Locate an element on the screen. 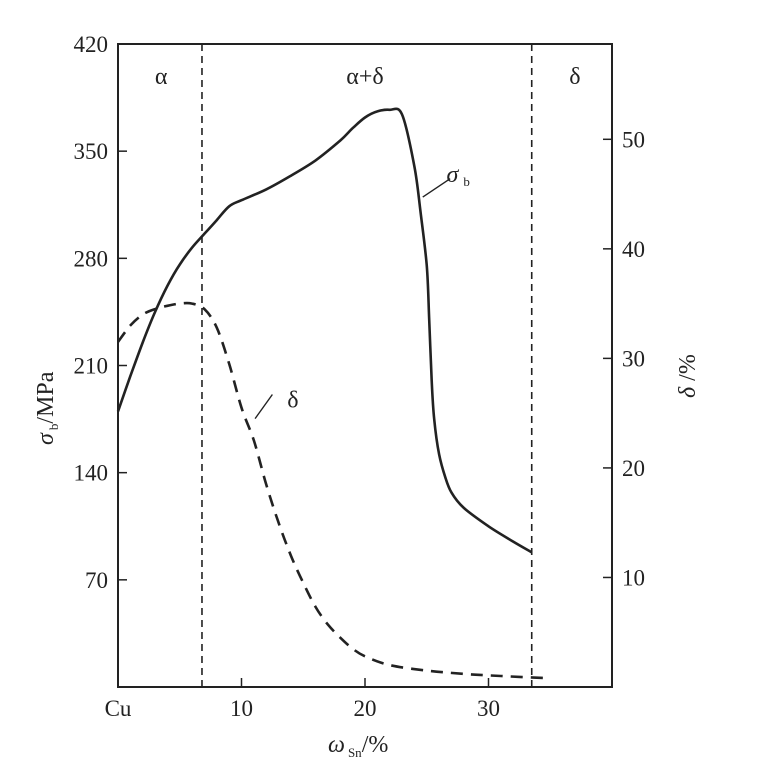  x-axis-title: ω Sn/% is located at coordinates (358, 746).